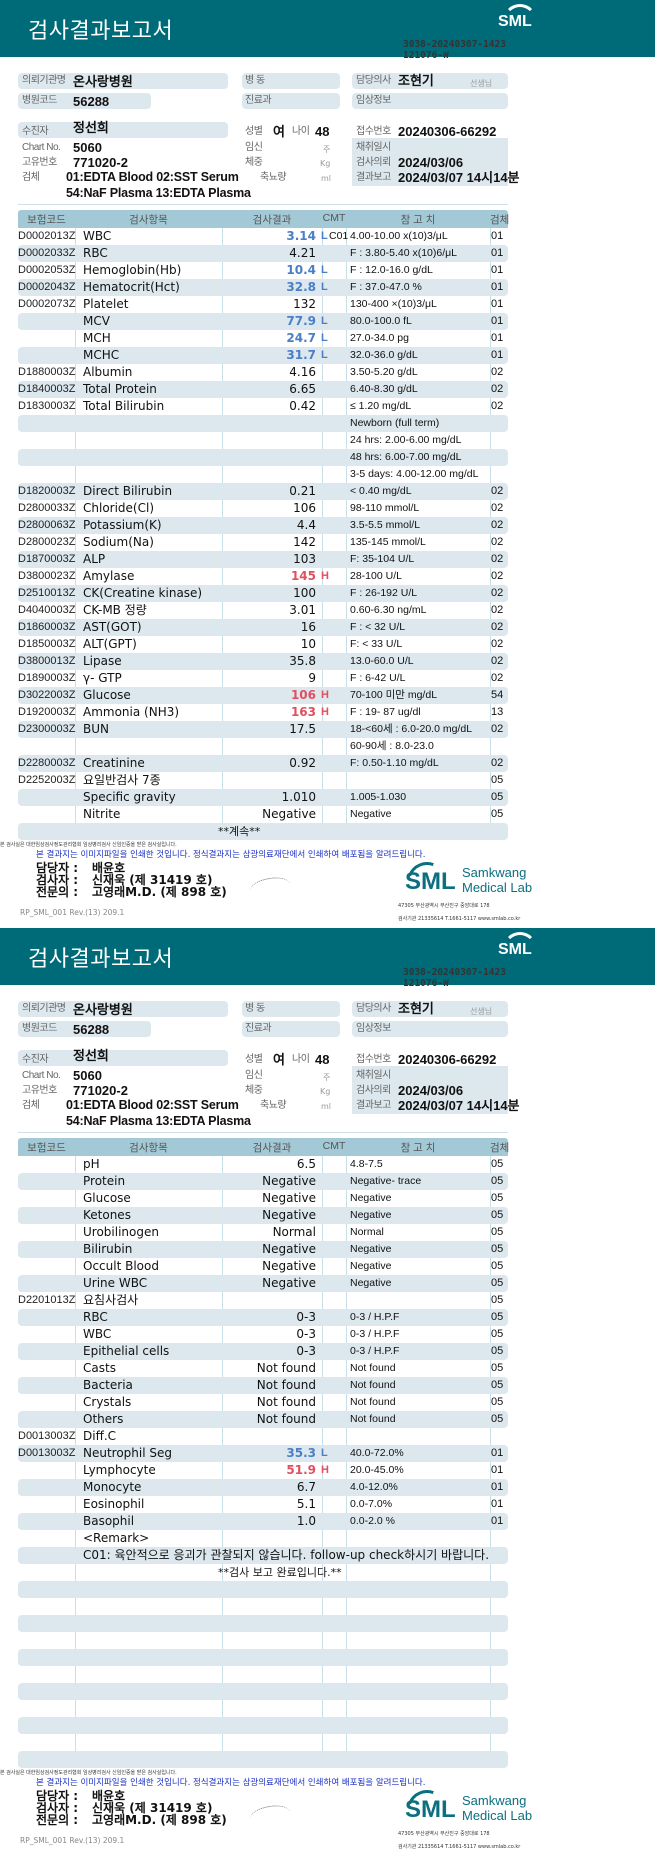 This screenshot has width=655, height=1856. Describe the element at coordinates (339, 236) in the screenshot. I see `comment-code: C01` at that location.